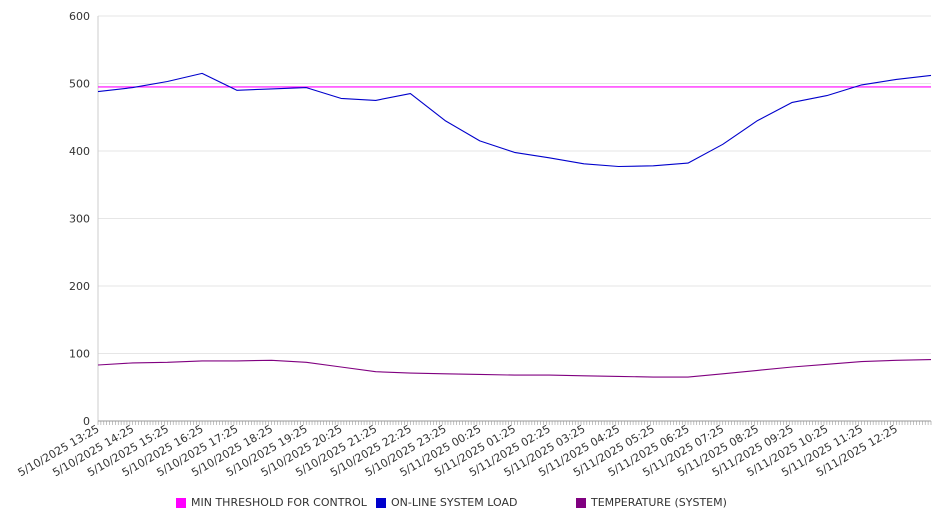  I want to click on legend-swatch-min-threshold, so click(181, 502).